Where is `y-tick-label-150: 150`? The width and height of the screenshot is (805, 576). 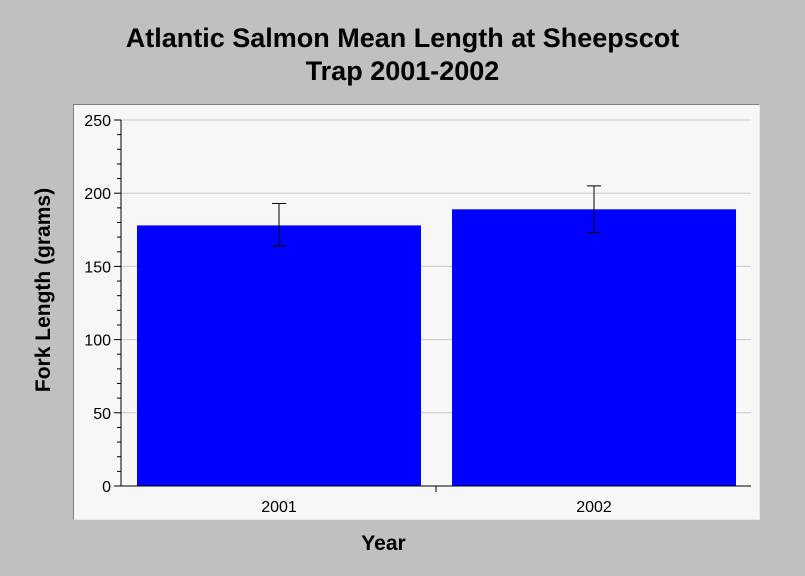
y-tick-label-150: 150 is located at coordinates (97, 267).